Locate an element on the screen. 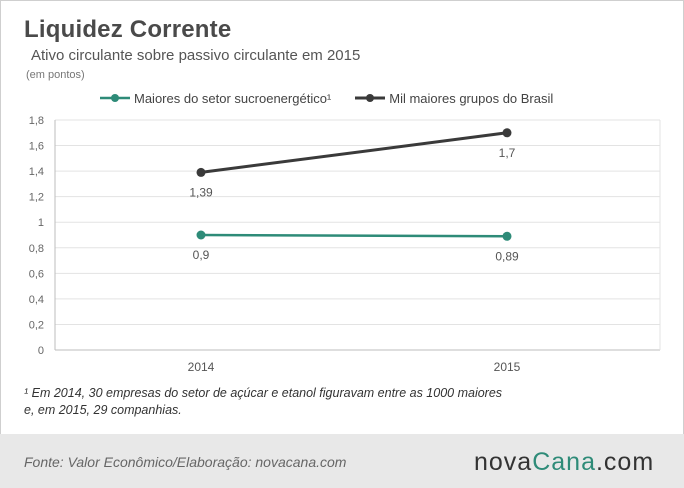  logo-part-com: .com is located at coordinates (625, 462).